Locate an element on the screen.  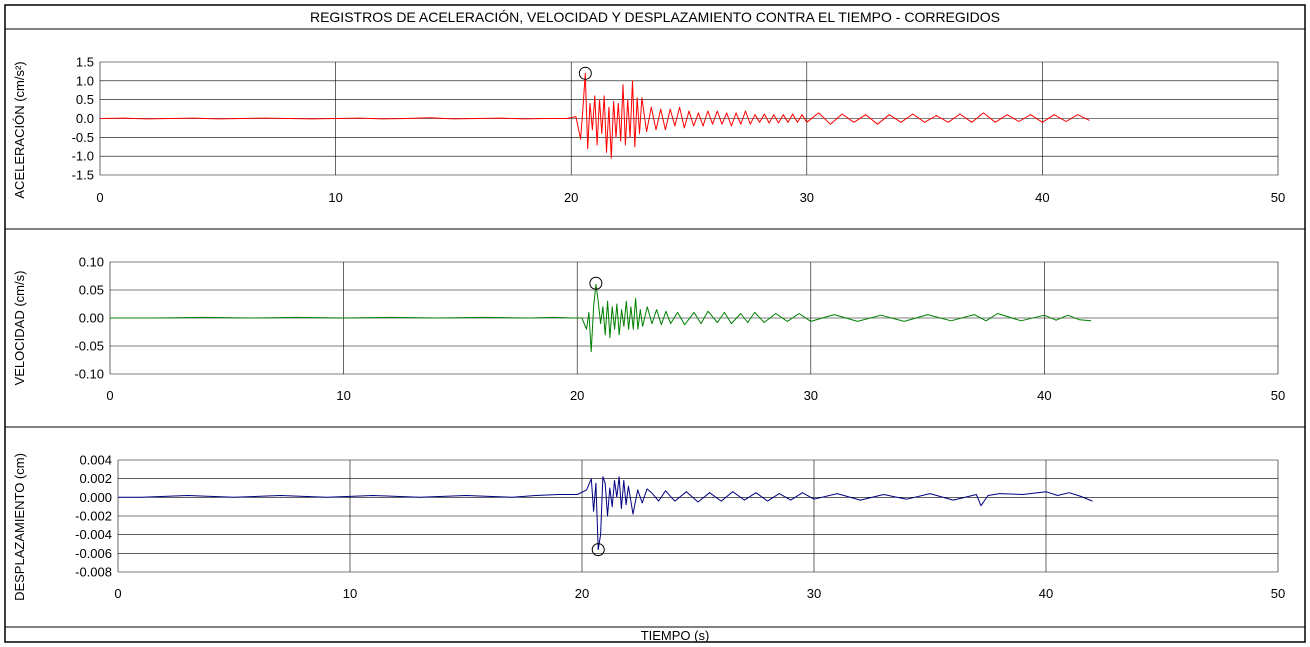
y-tick-label: -0.10 is located at coordinates (89, 374).